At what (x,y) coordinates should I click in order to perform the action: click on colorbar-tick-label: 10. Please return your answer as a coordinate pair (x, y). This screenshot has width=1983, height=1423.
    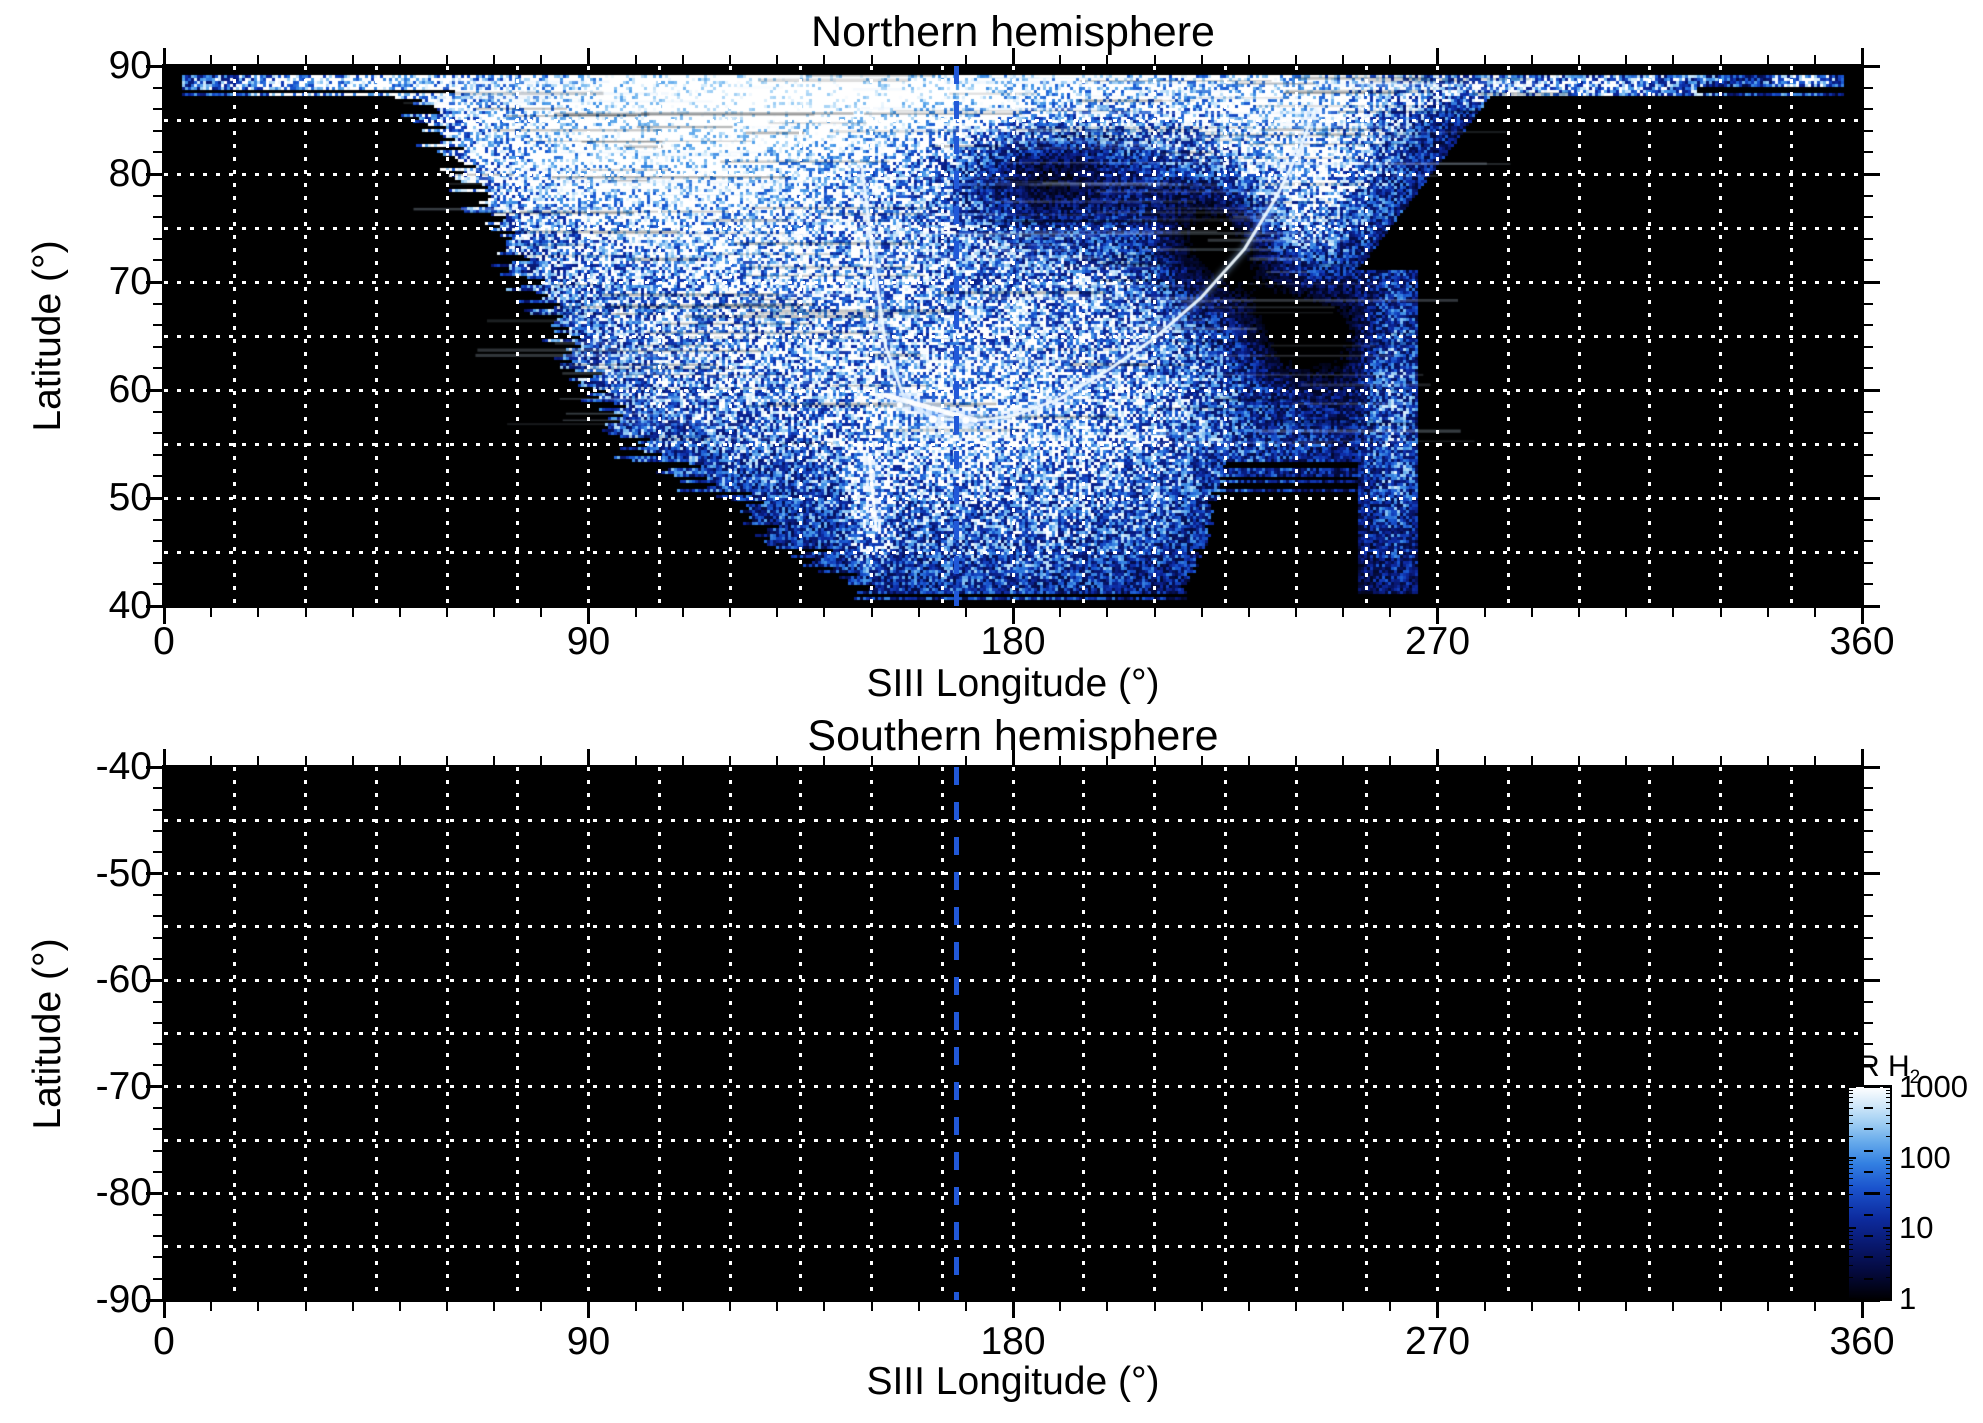
    Looking at the image, I should click on (1916, 1228).